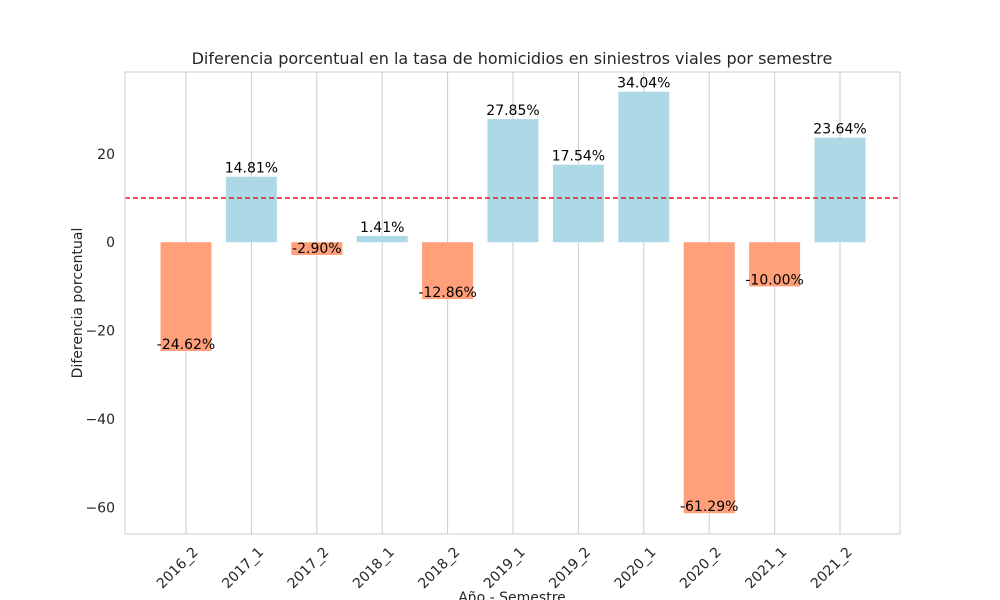 The height and width of the screenshot is (600, 1000). I want to click on data-label: 17.54%, so click(578, 157).